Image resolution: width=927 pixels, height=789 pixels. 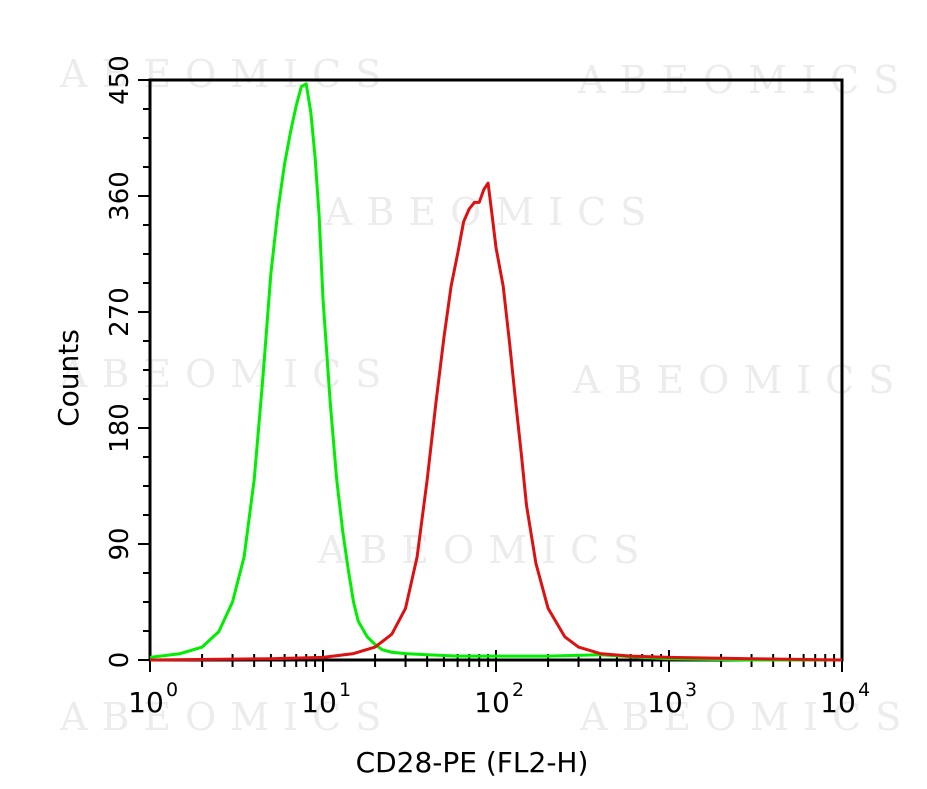 I want to click on y-tick-label: 90, so click(x=120, y=543).